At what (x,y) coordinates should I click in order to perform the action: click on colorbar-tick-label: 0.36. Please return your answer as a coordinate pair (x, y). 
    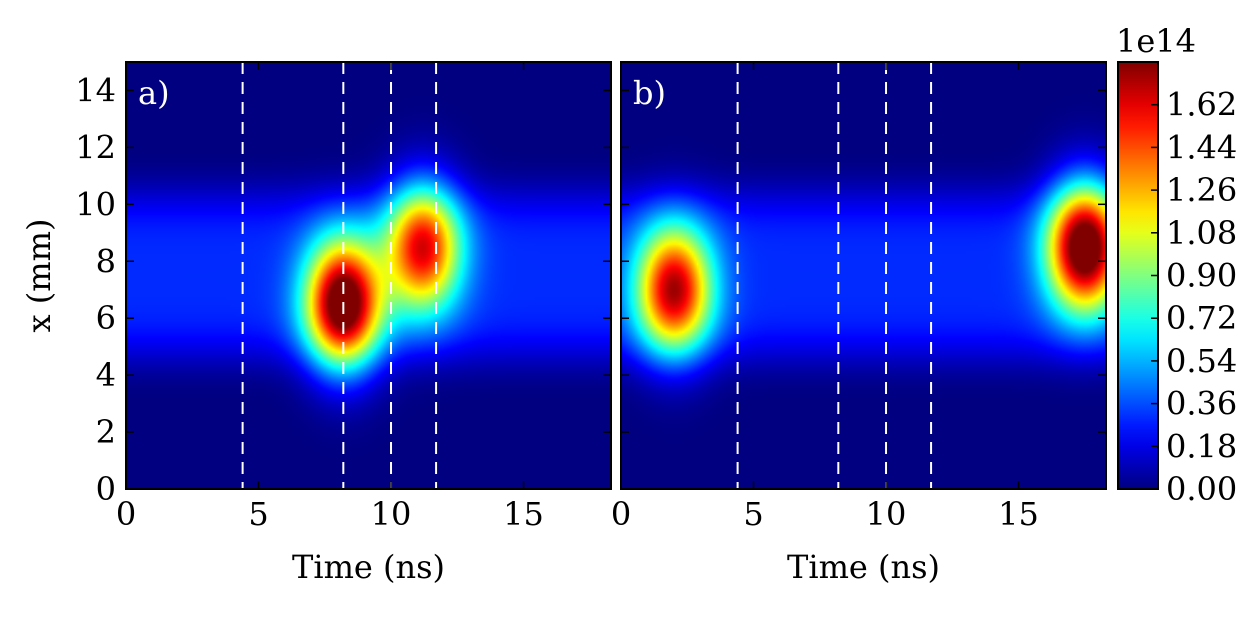
    Looking at the image, I should click on (1201, 404).